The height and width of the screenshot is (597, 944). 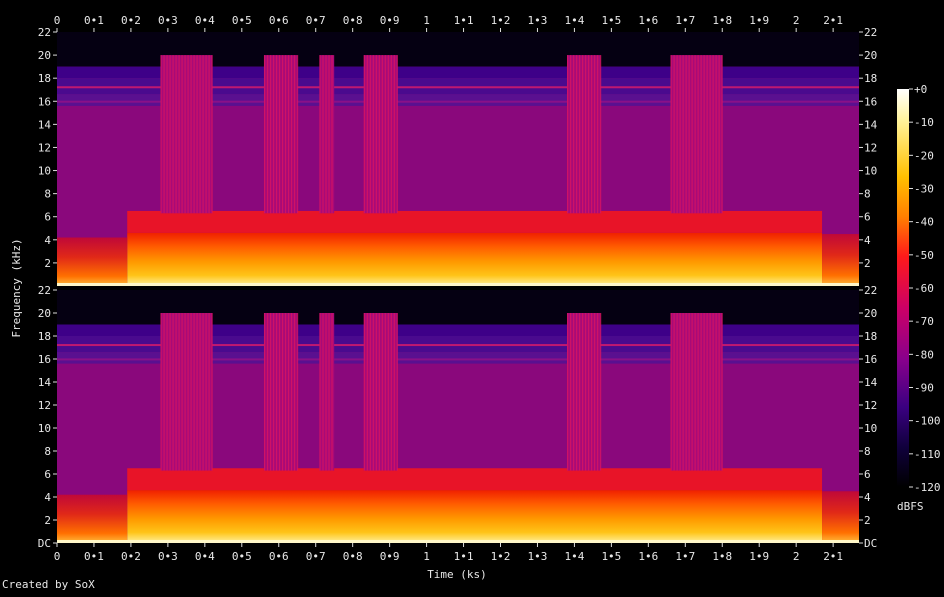 What do you see at coordinates (870, 405) in the screenshot?
I see `y-tick-right-2-5: 12` at bounding box center [870, 405].